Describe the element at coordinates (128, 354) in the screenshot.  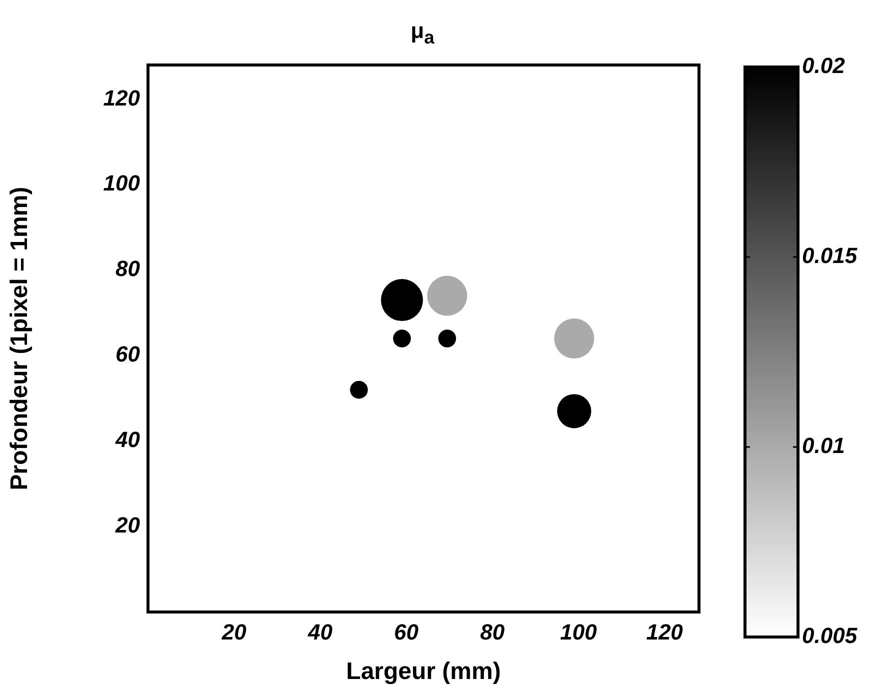
I see `y-tick-label: 60` at that location.